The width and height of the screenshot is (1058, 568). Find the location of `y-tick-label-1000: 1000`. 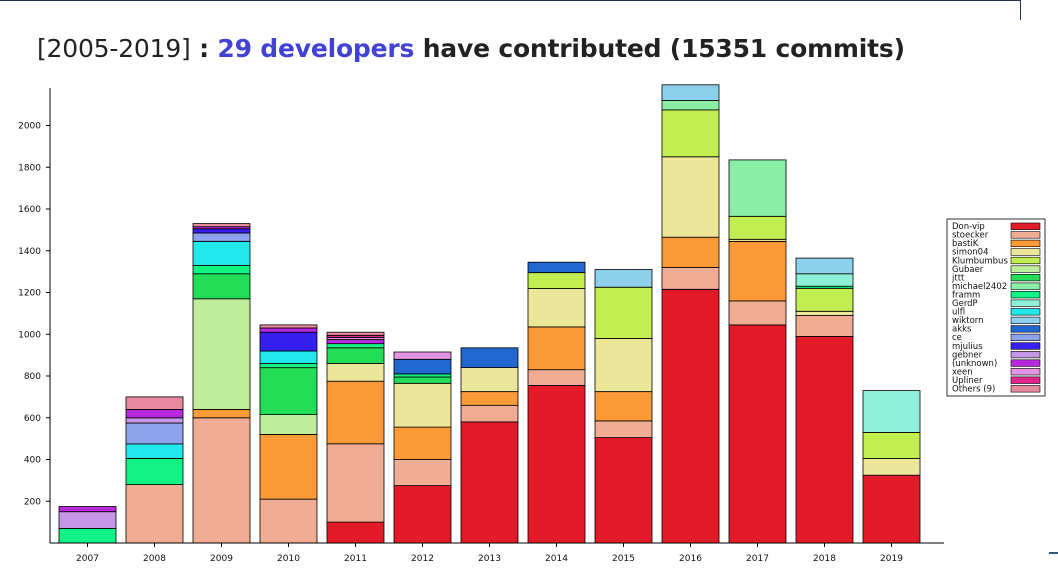

y-tick-label-1000: 1000 is located at coordinates (29, 335).